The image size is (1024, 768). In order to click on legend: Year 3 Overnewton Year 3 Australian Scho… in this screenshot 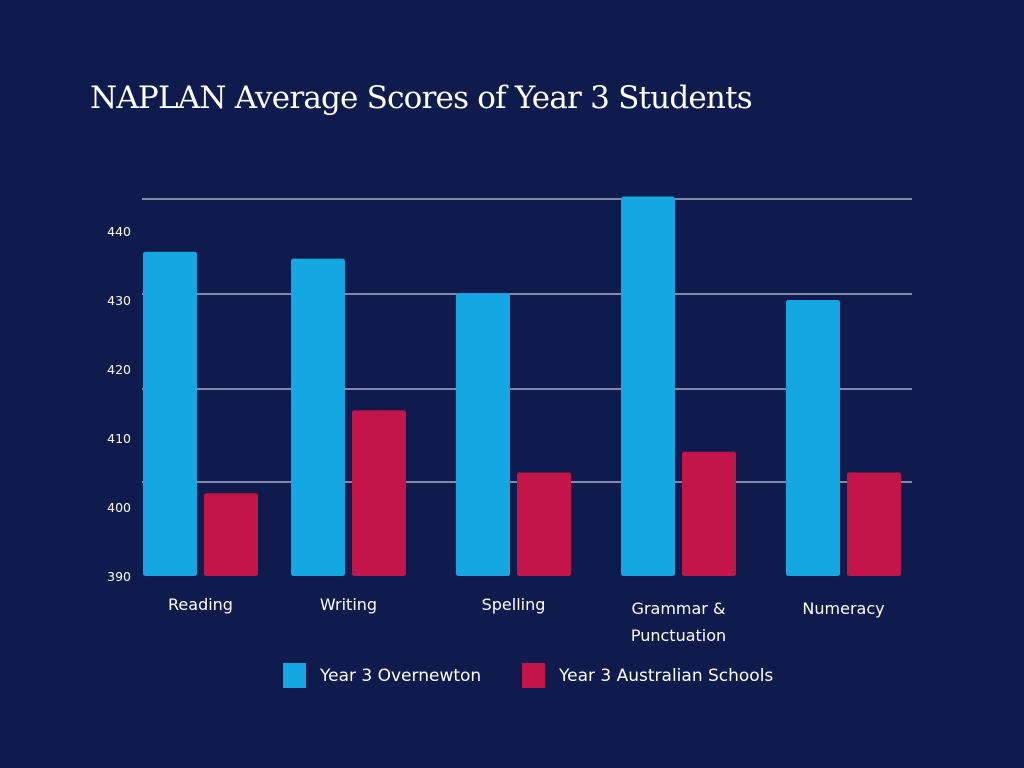, I will do `click(512, 678)`.